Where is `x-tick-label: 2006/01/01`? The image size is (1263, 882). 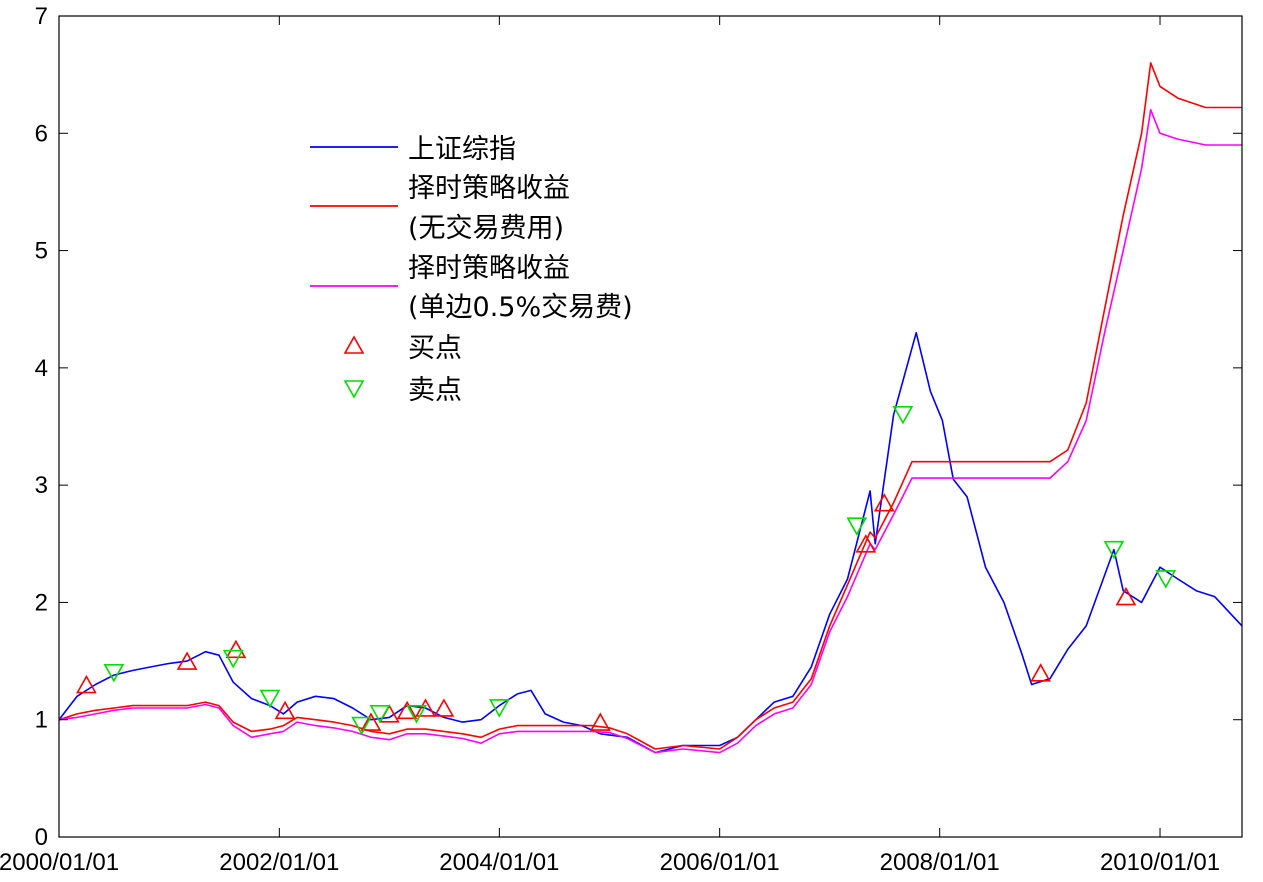
x-tick-label: 2006/01/01 is located at coordinates (720, 862).